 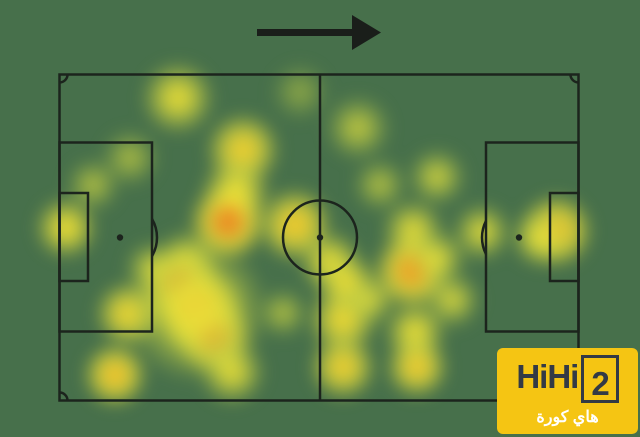 I want to click on brand-title: HiHi 2, so click(x=567, y=379).